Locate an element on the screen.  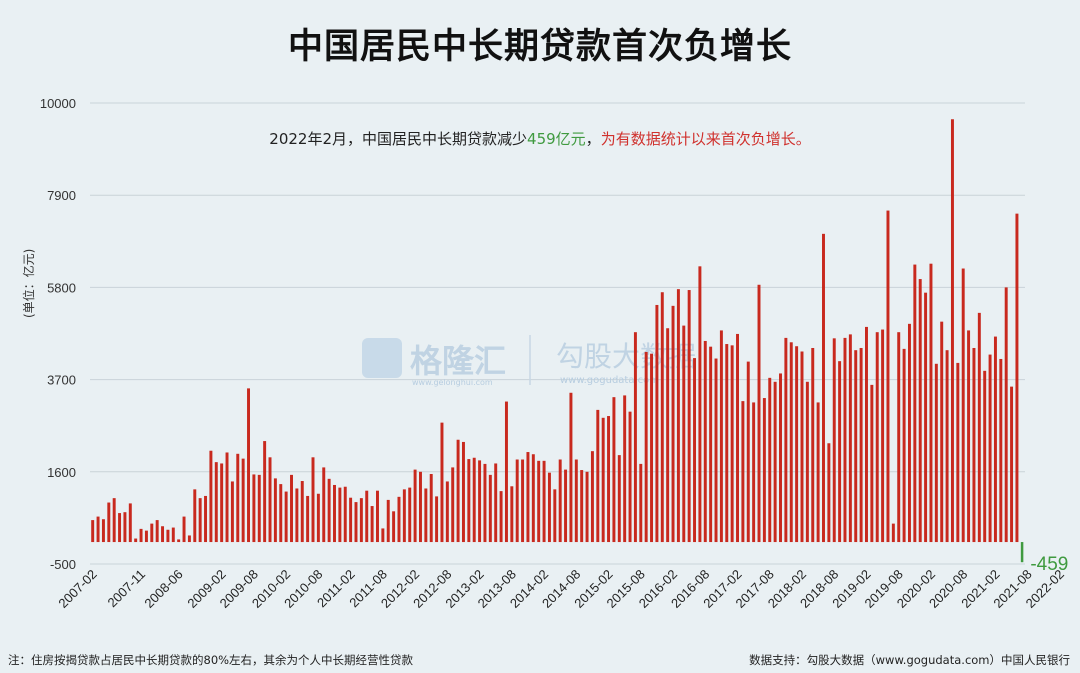
footer-source: 数据支持：勾股大数据（www.gogudata.com）中国人民银行 is located at coordinates (909, 660).